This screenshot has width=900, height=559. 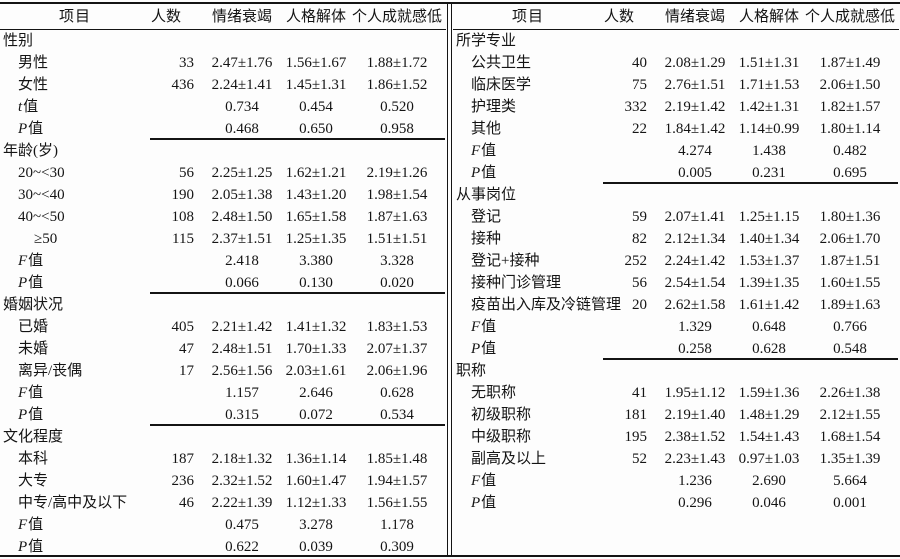 What do you see at coordinates (768, 16) in the screenshot?
I see `column-header-3: 人格解体` at bounding box center [768, 16].